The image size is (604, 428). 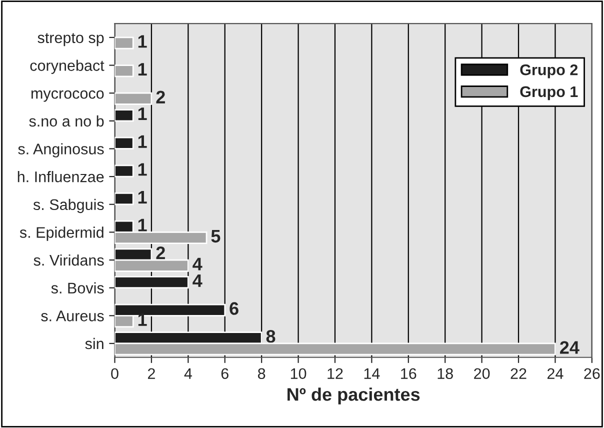 I want to click on legend-label: Grupo 2, so click(x=549, y=71).